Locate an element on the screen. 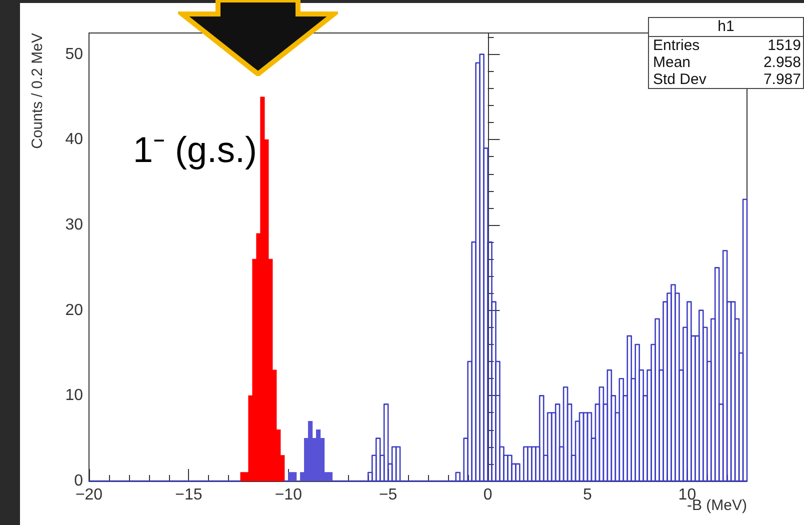 This screenshot has height=525, width=804. x-tick-label: −15 is located at coordinates (188, 495).